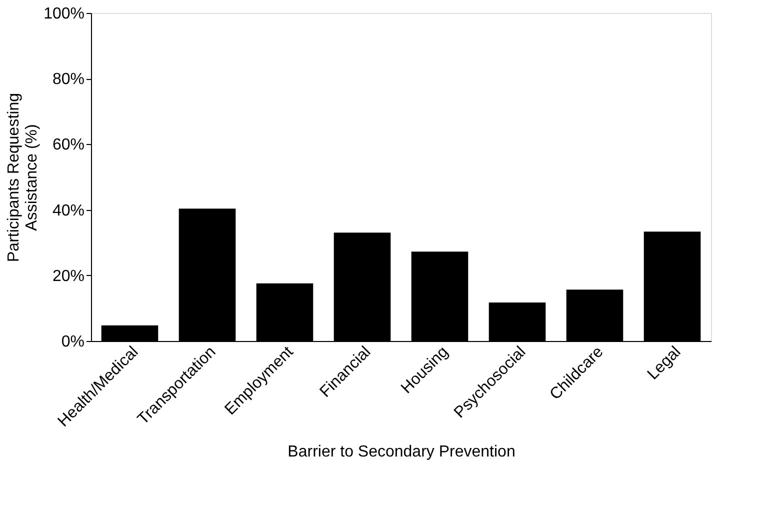 This screenshot has height=519, width=772. I want to click on y-tick-label: 100%, so click(64, 14).